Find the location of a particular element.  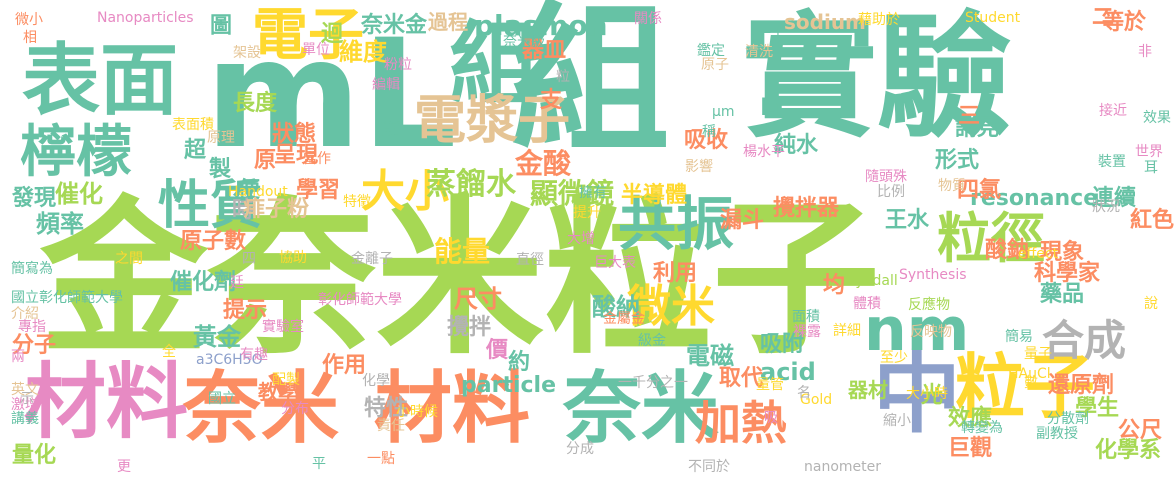

cloud-word: 小時候 is located at coordinates (417, 412).